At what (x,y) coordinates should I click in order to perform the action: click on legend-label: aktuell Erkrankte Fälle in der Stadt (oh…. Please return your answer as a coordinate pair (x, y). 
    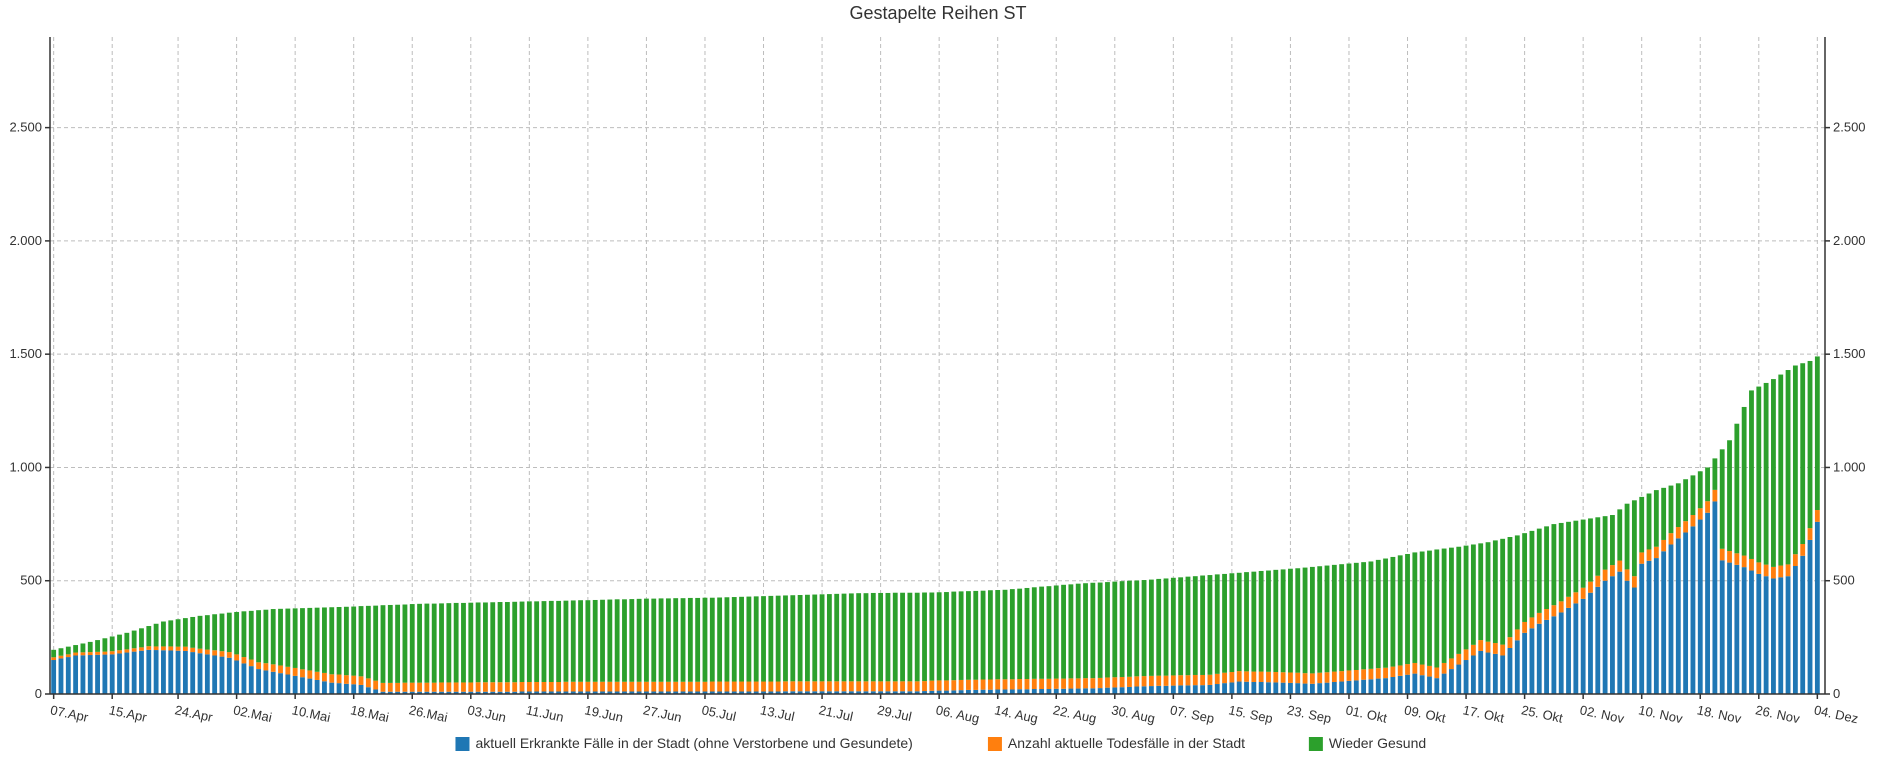
    Looking at the image, I should click on (693, 743).